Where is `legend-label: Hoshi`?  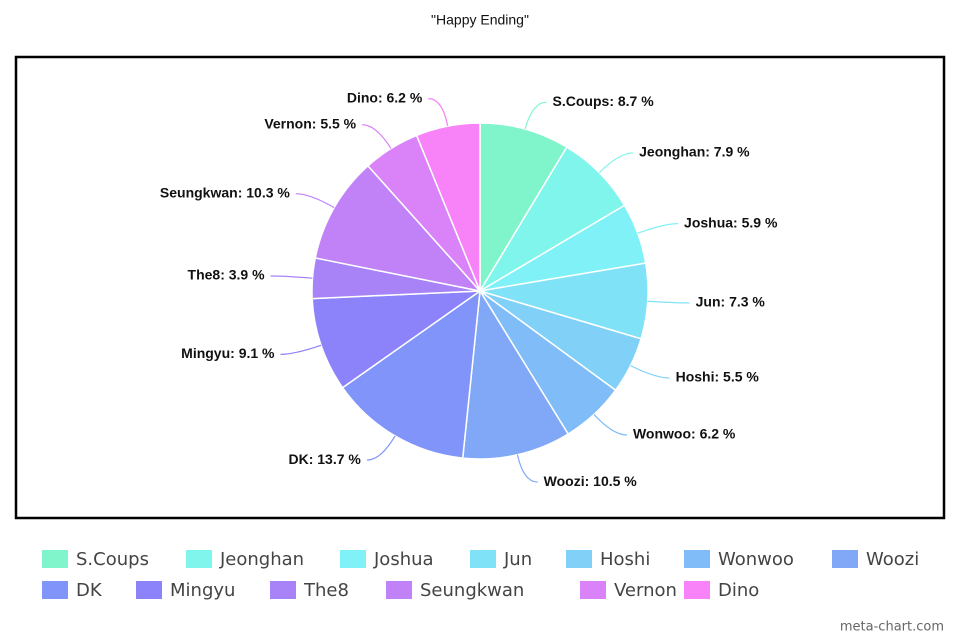
legend-label: Hoshi is located at coordinates (625, 559).